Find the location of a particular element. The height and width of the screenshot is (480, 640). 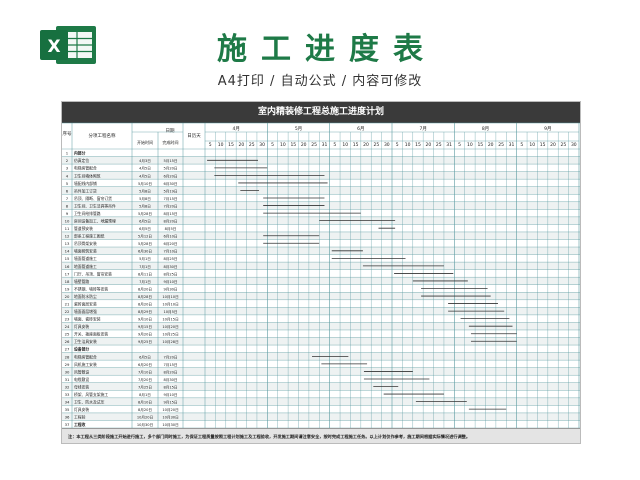

row-start: 5月8日 is located at coordinates (145, 205).